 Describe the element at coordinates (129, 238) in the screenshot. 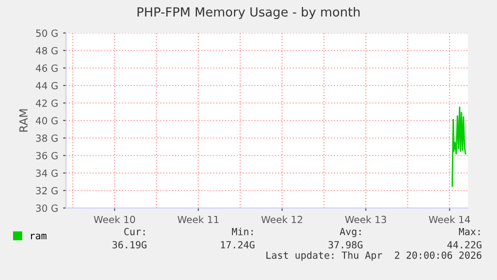

I see `text: Cur: 36.19G` at that location.